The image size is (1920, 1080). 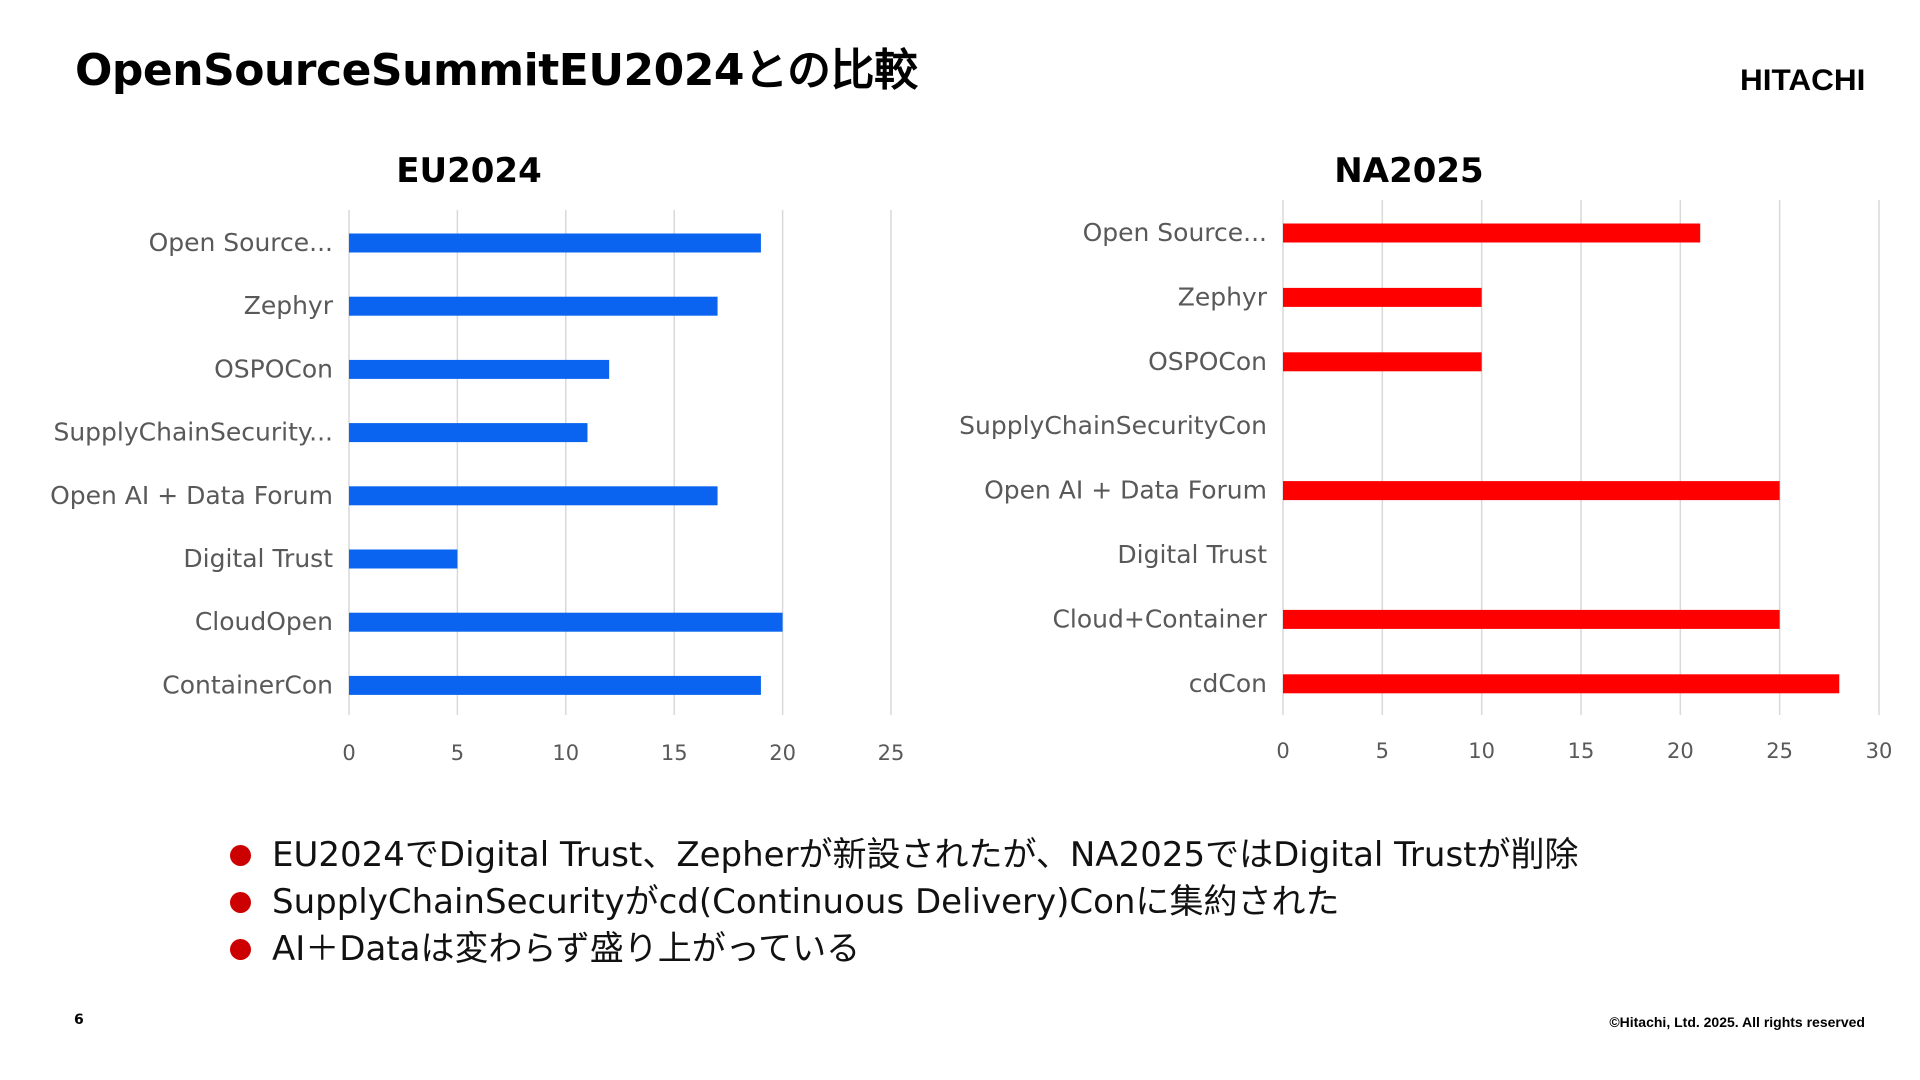 What do you see at coordinates (247, 684) in the screenshot?
I see `category-label: ContainerCon` at bounding box center [247, 684].